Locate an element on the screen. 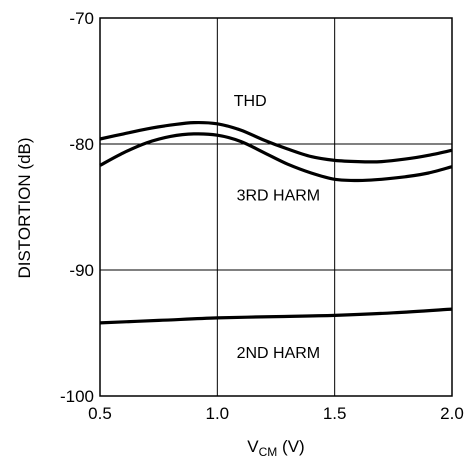 This screenshot has height=464, width=474. x-axis-title: VCM (V) is located at coordinates (275, 448).